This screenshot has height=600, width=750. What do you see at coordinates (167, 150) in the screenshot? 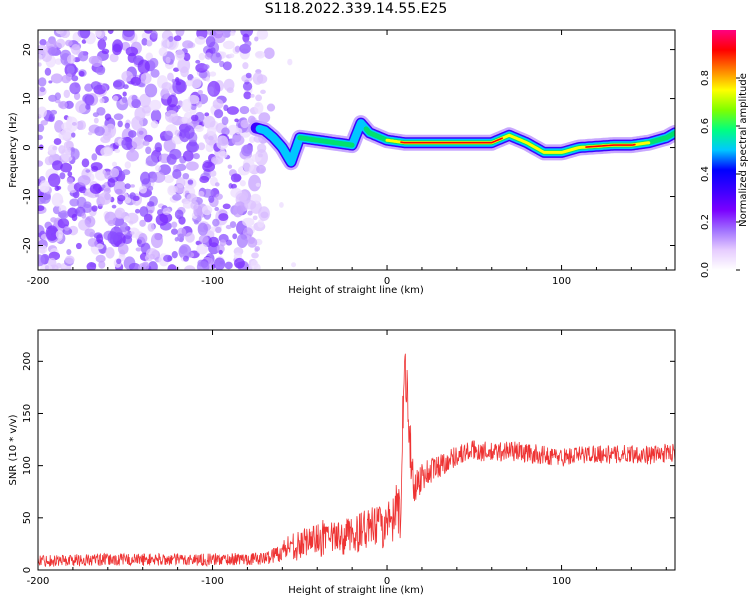
I see `spectrogram-noise-layer` at bounding box center [167, 150].